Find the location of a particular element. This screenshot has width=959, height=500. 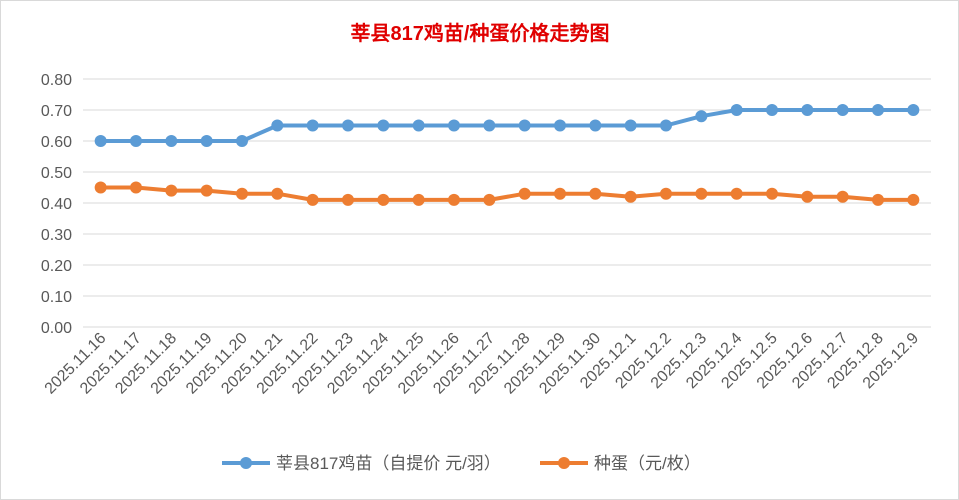

y-tick-label: 0.40 is located at coordinates (56, 204).